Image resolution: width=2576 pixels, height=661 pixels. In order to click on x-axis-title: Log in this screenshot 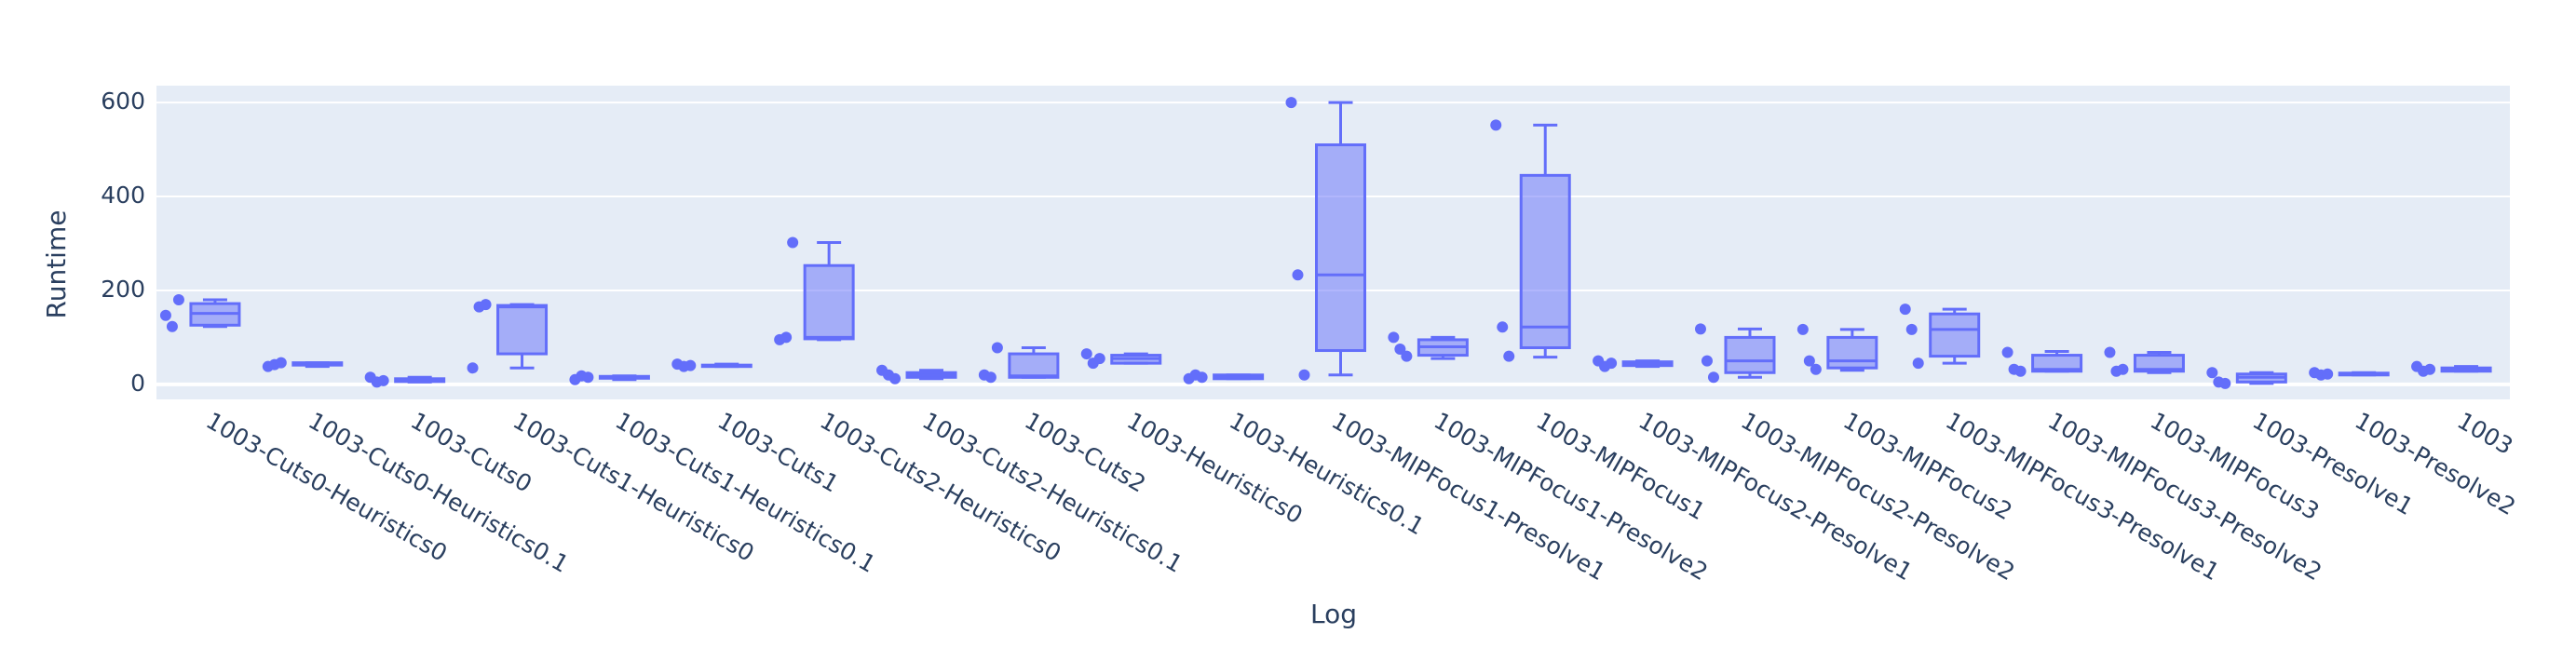, I will do `click(1333, 614)`.